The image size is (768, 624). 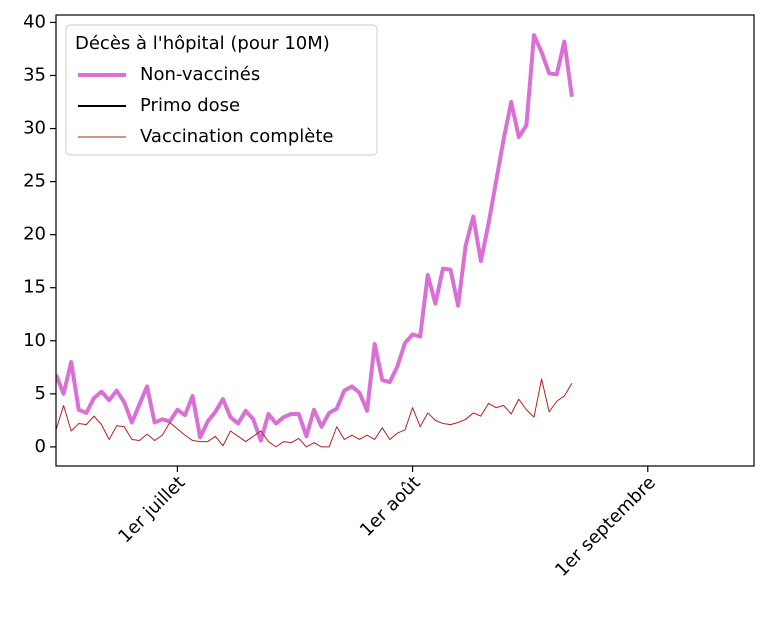 I want to click on y-tick-label: 20, so click(x=34, y=234).